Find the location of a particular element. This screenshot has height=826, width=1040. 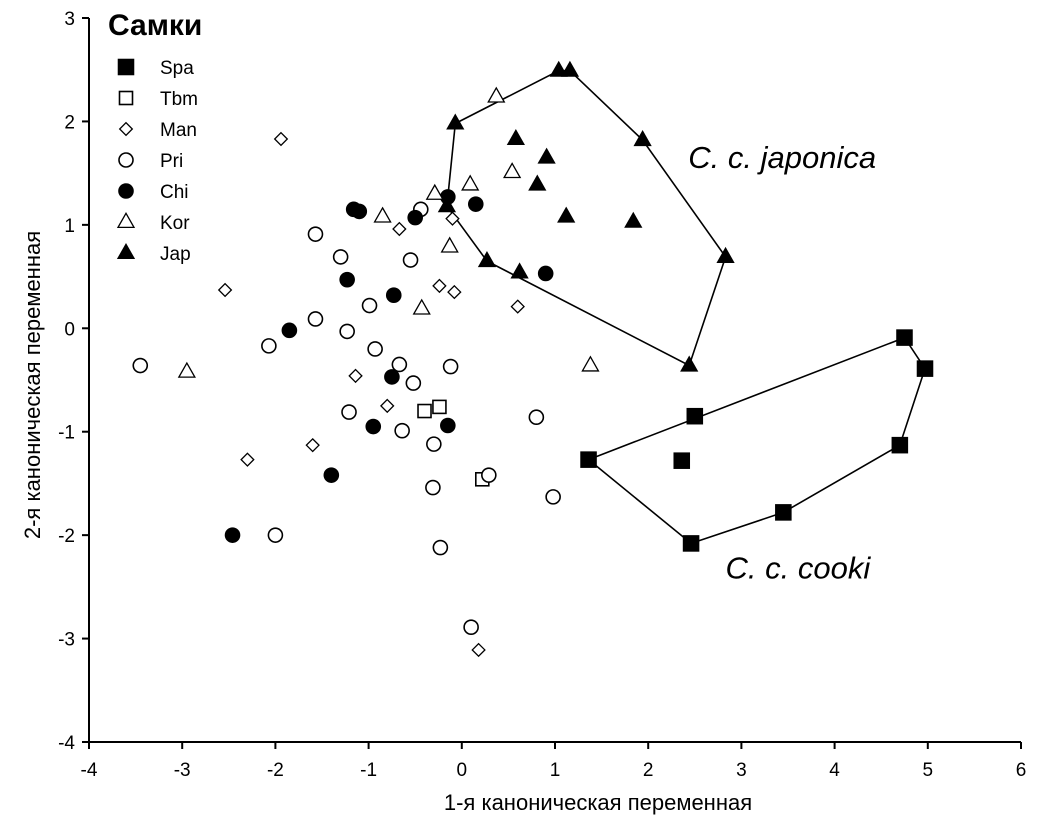

legend-marker-spa is located at coordinates (126, 67).